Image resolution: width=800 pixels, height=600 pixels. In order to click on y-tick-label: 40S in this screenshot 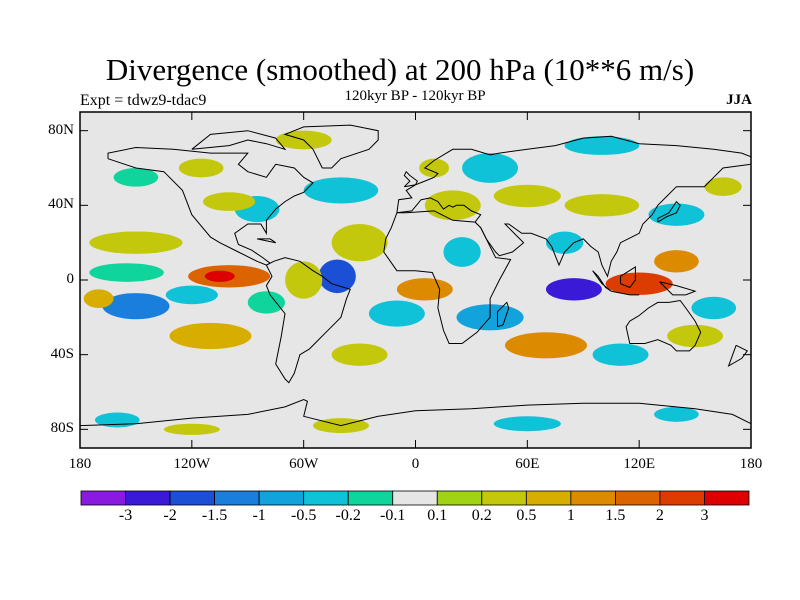, I will do `click(62, 353)`.